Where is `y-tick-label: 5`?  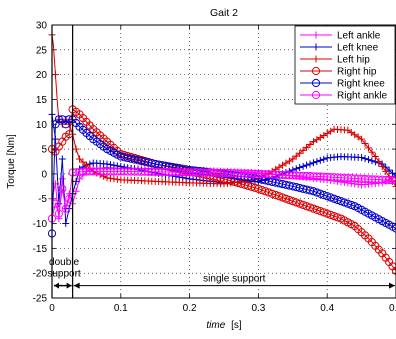 y-tick-label: 5 is located at coordinates (44, 150).